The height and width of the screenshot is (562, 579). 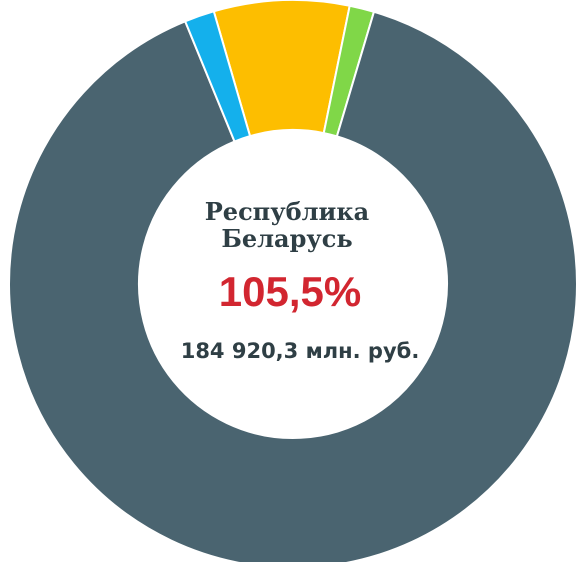 What do you see at coordinates (217, 76) in the screenshot?
I see `donut-segment` at bounding box center [217, 76].